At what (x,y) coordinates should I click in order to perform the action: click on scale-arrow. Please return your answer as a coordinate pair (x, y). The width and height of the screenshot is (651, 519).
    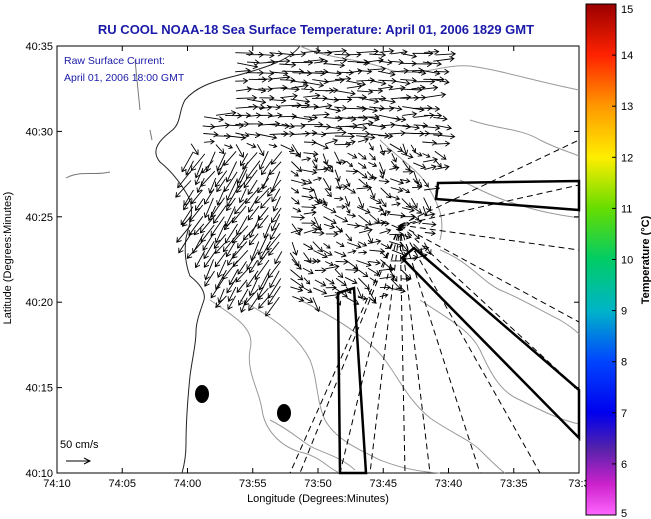
    Looking at the image, I should click on (79, 461).